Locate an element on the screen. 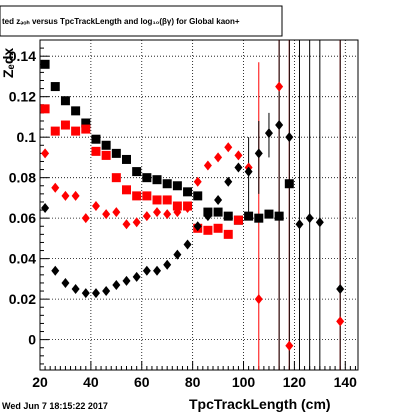 The height and width of the screenshot is (414, 400). y-axis-title: Zₑdx is located at coordinates (8, 63).